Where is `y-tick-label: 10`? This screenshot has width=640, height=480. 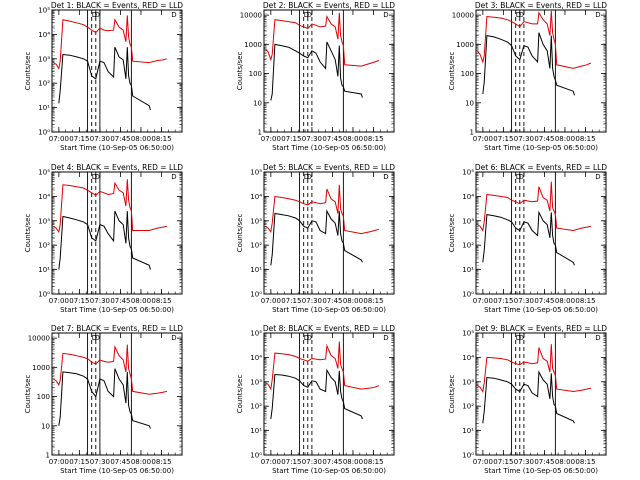
y-tick-label: 10 is located at coordinates (45, 426).